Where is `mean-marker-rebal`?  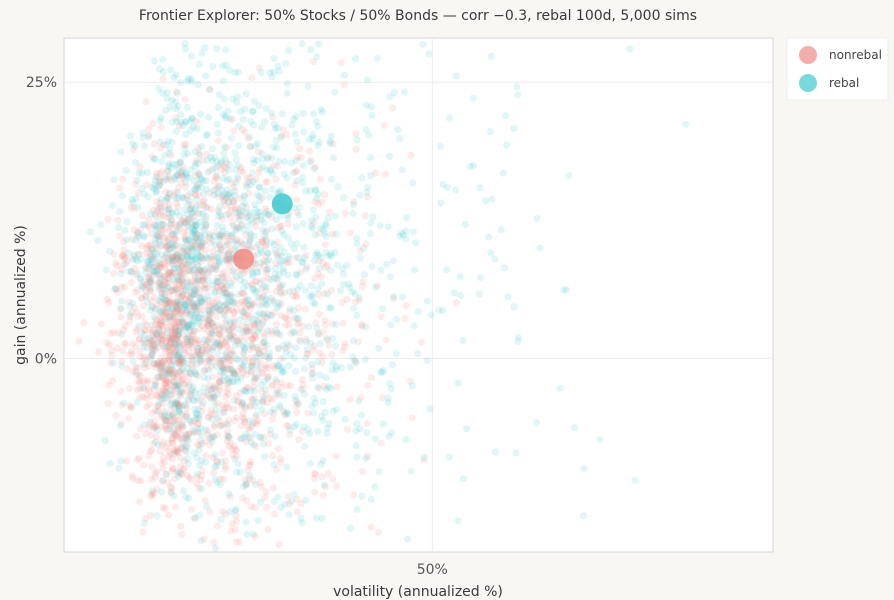 mean-marker-rebal is located at coordinates (282, 204).